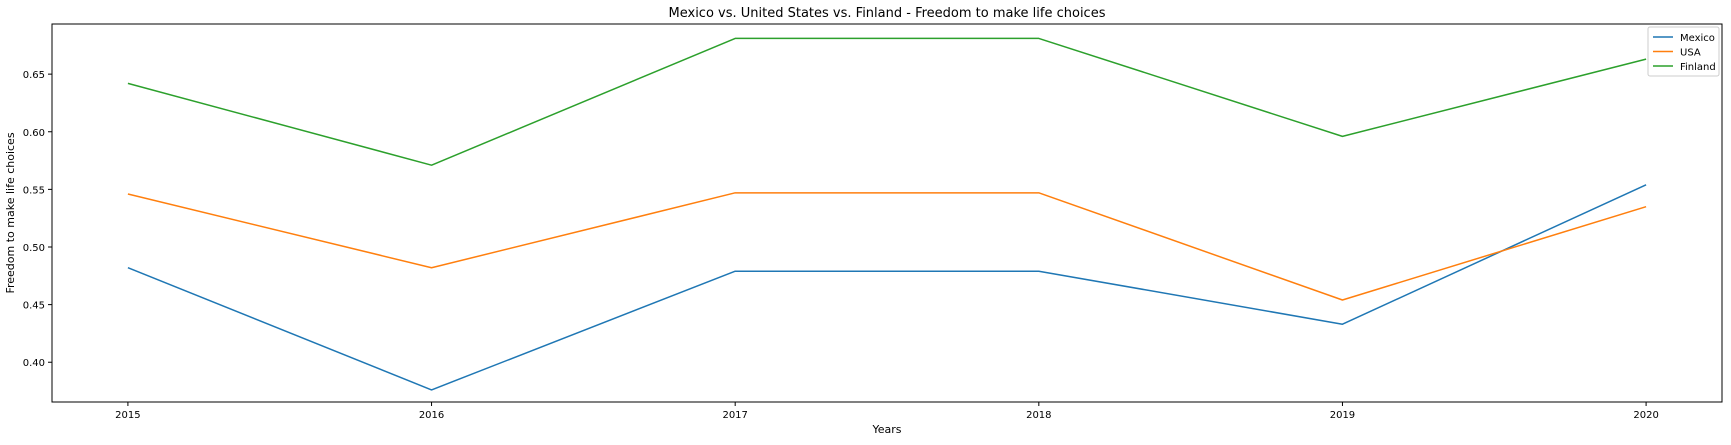  Describe the element at coordinates (34, 75) in the screenshot. I see `y-tick-label: 0.65` at that location.